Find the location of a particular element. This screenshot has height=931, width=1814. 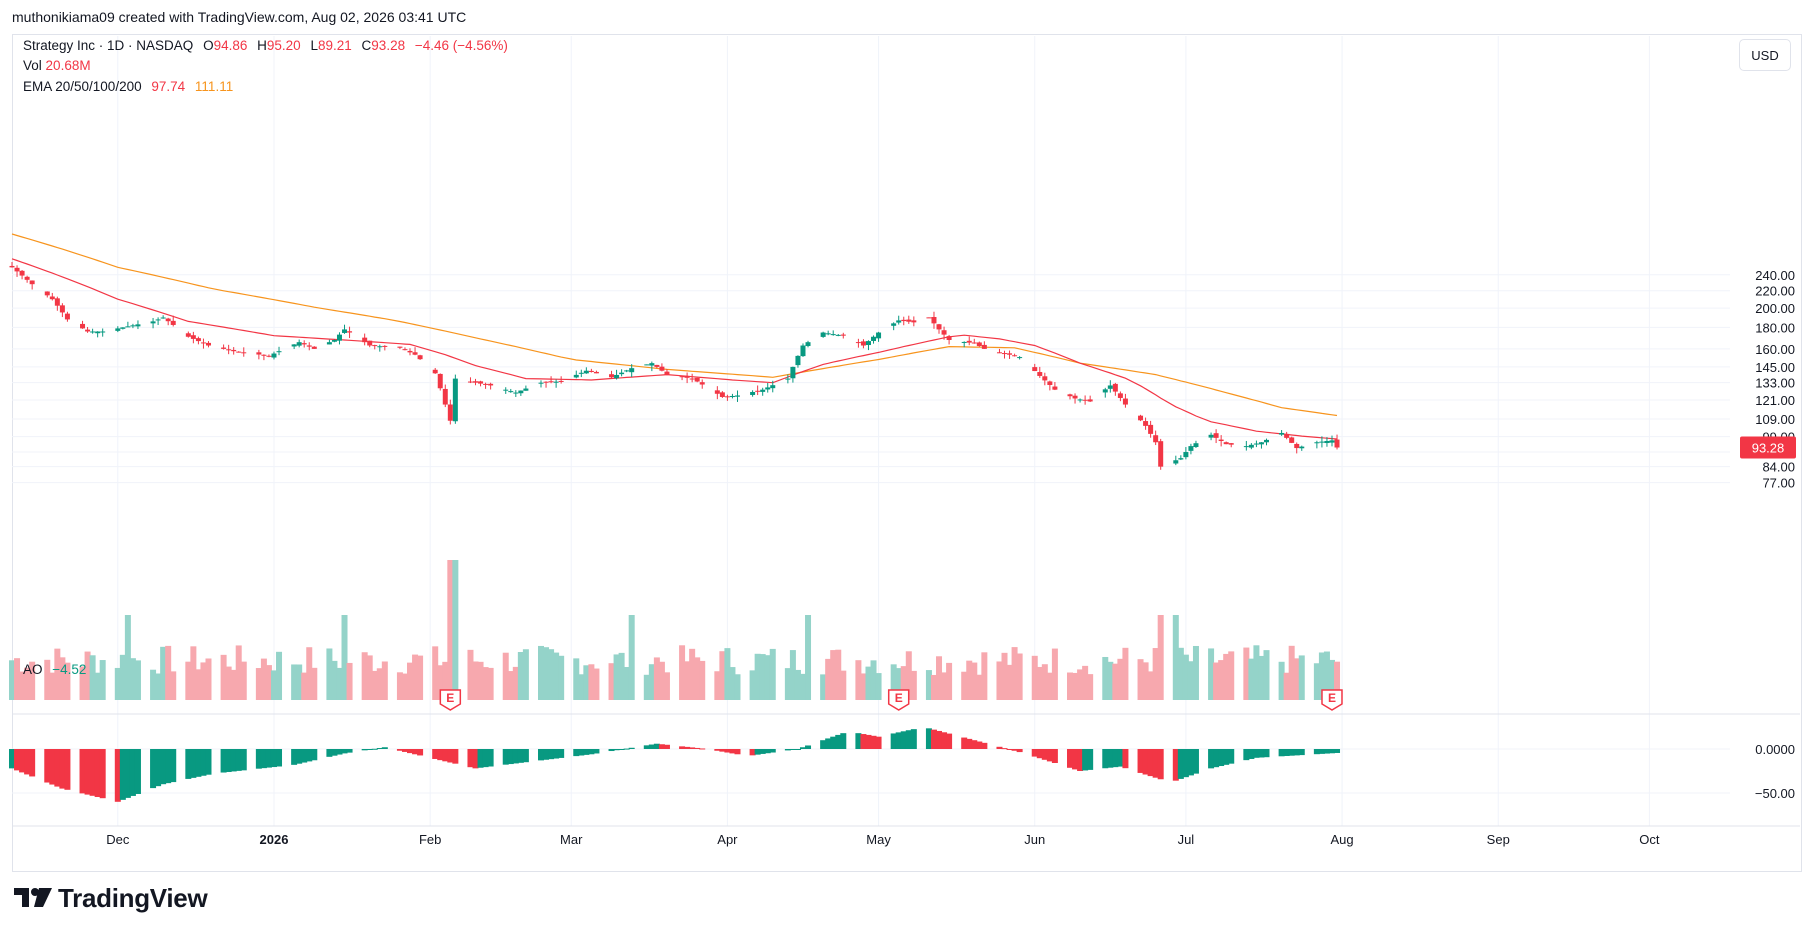

legend-high-label: H is located at coordinates (262, 45).